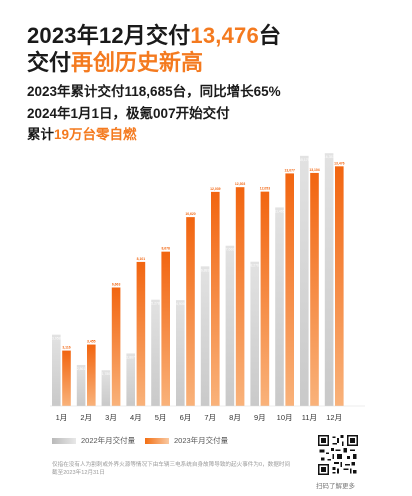  I want to click on data-label-2023-11: 13,104, so click(314, 170).